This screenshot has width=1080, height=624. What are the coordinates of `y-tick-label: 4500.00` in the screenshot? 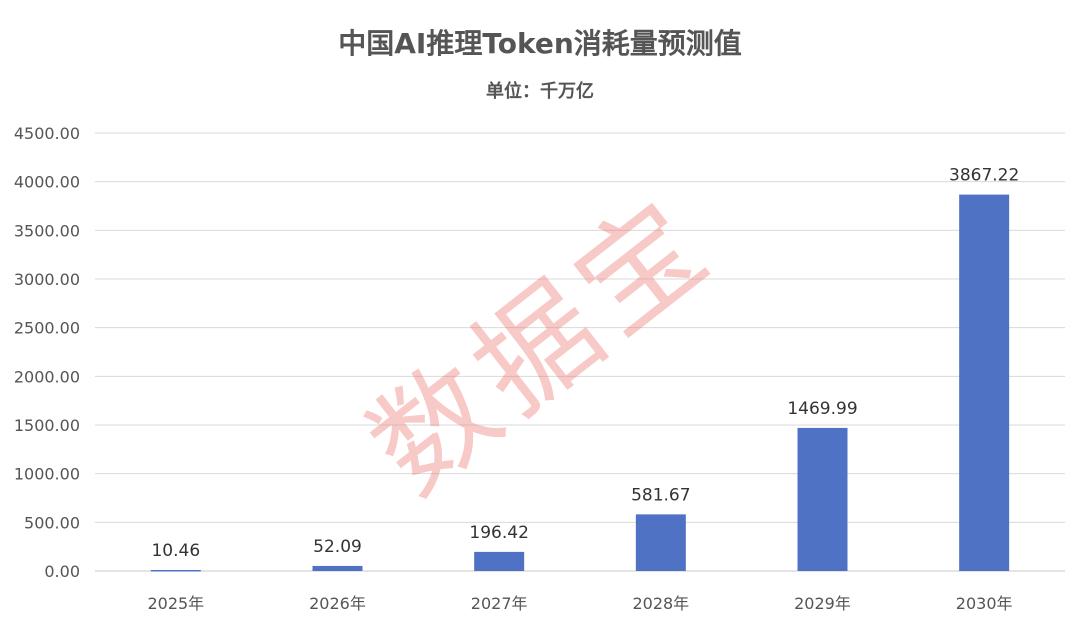 It's located at (47, 133).